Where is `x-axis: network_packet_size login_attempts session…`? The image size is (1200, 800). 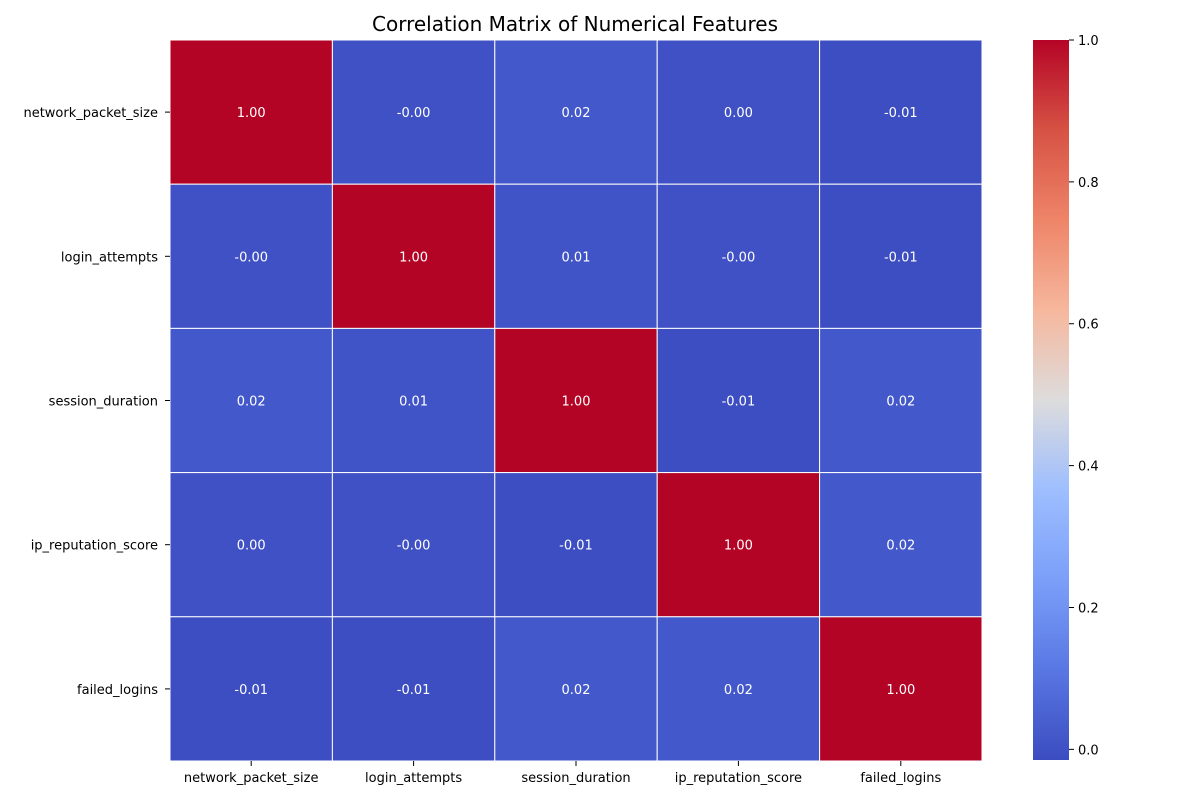
x-axis: network_packet_size login_attempts session… is located at coordinates (563, 773).